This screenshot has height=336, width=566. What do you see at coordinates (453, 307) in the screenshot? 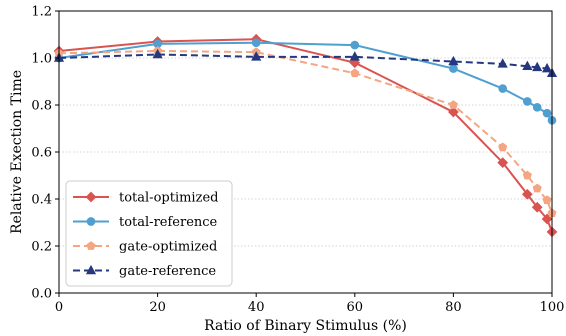
I see `x-tick-label-4: 80` at bounding box center [453, 307].